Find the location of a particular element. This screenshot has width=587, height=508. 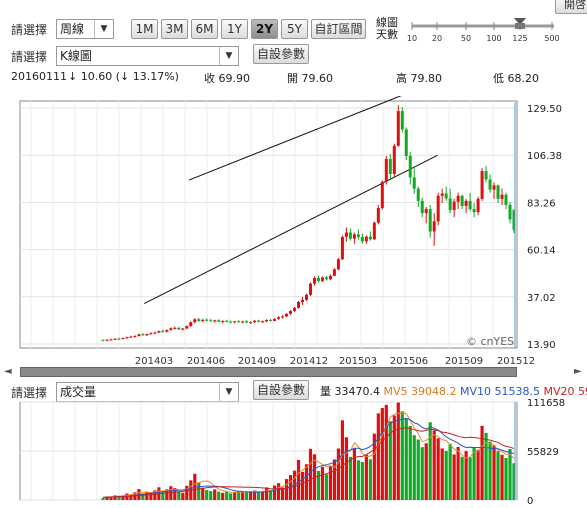

price-y-tick: 37.02 is located at coordinates (541, 298).